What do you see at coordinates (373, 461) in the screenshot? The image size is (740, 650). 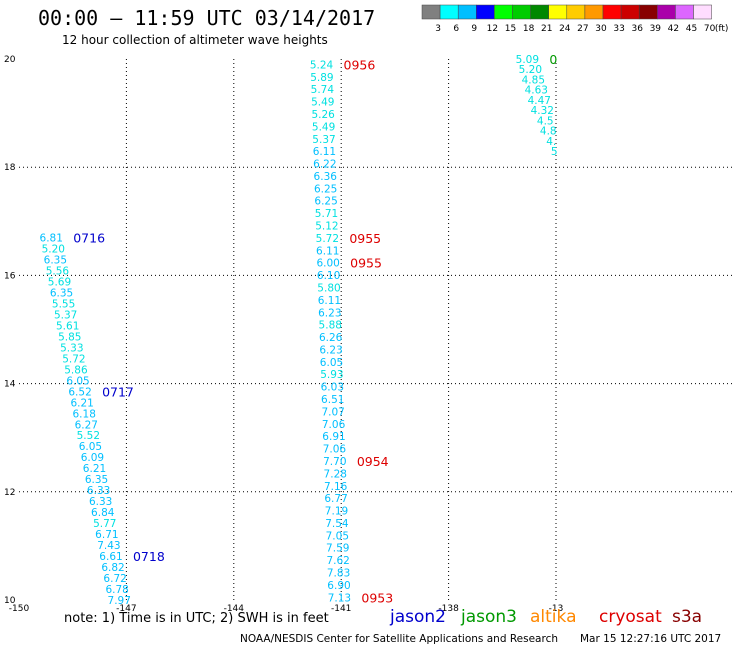 I see `pass-time-label: 0954` at bounding box center [373, 461].